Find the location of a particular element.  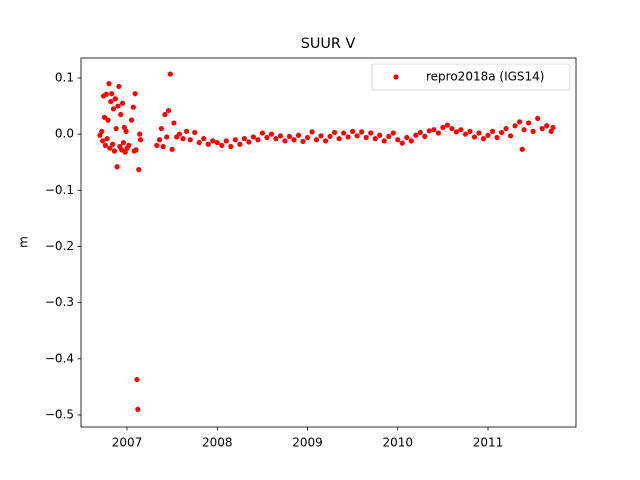

legend-box is located at coordinates (471, 77).